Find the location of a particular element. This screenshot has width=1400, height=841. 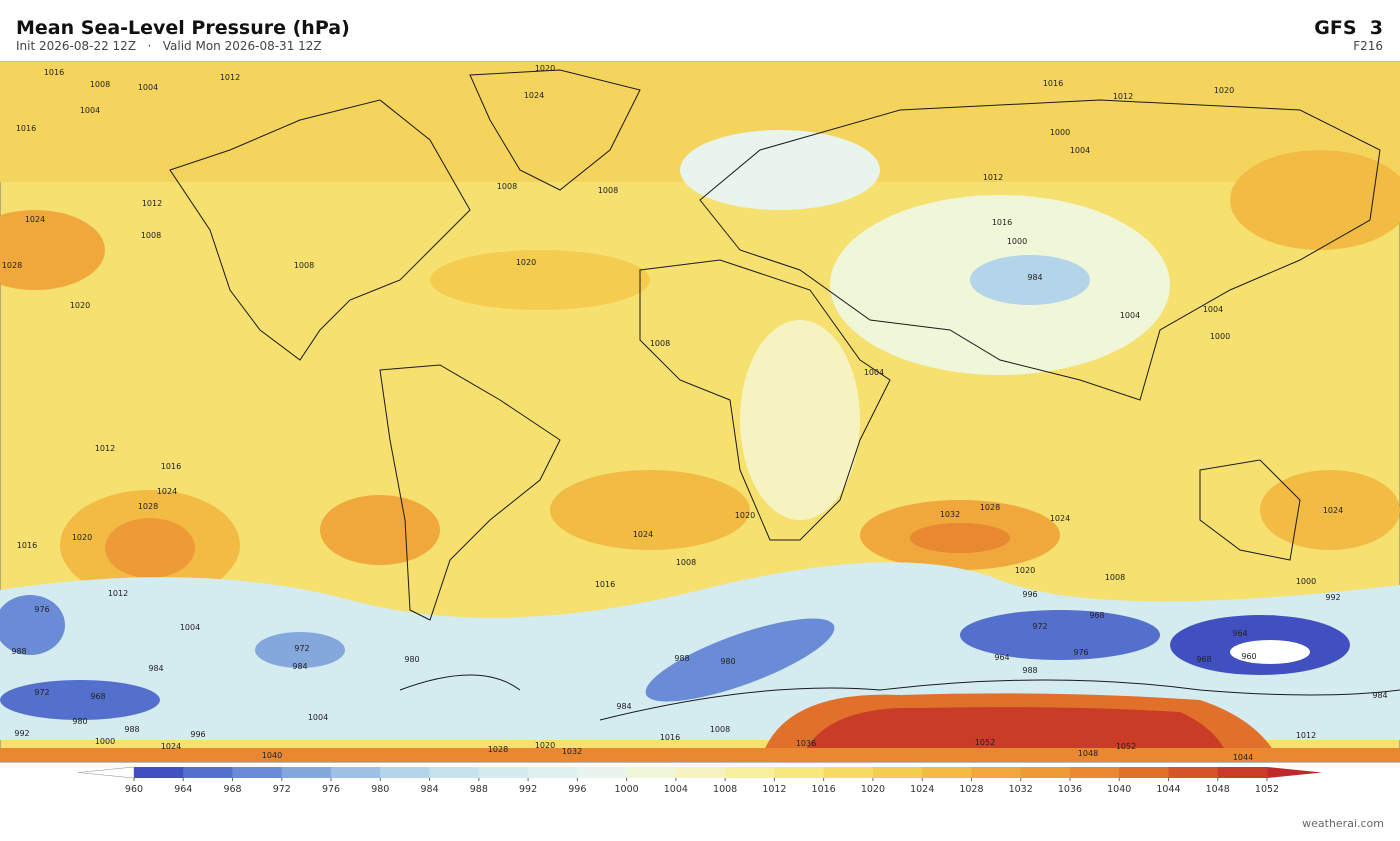

colorbar-tick-label: 1004 is located at coordinates (676, 789).